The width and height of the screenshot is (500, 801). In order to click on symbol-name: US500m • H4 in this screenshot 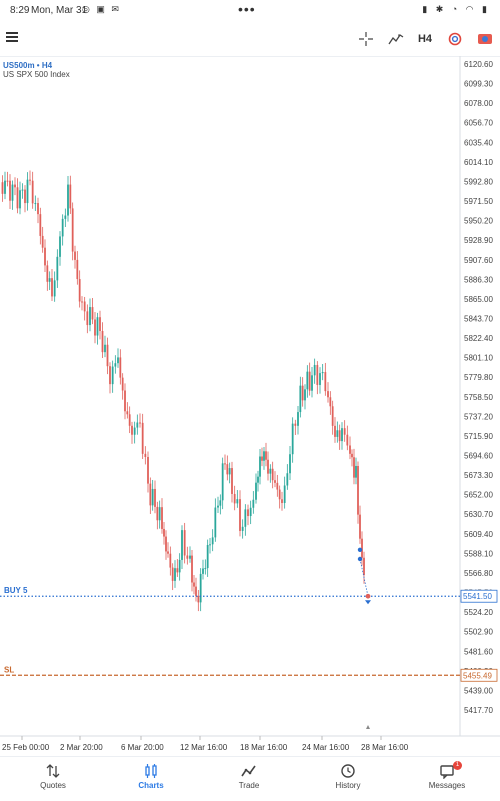, I will do `click(28, 65)`.